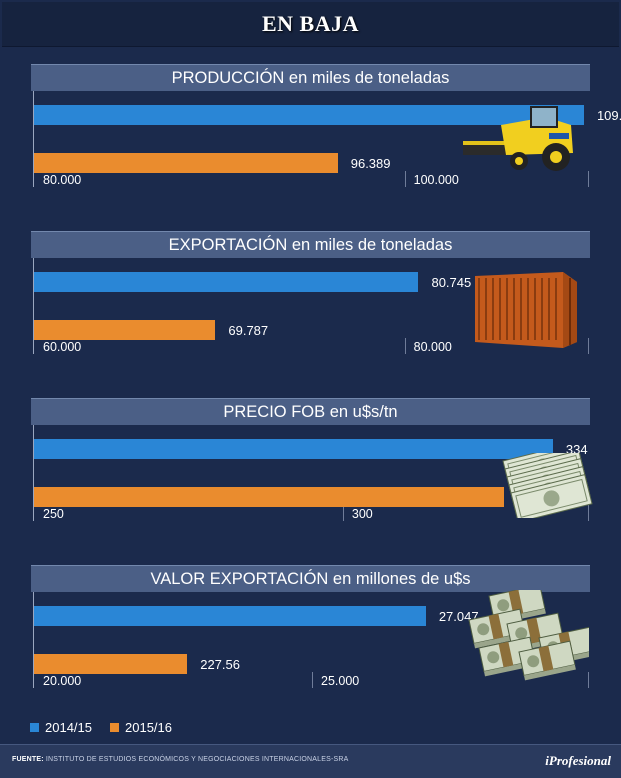 Image resolution: width=621 pixels, height=778 pixels. I want to click on chart-title: EXPORTACIÓN en miles de toneladas, so click(310, 244).